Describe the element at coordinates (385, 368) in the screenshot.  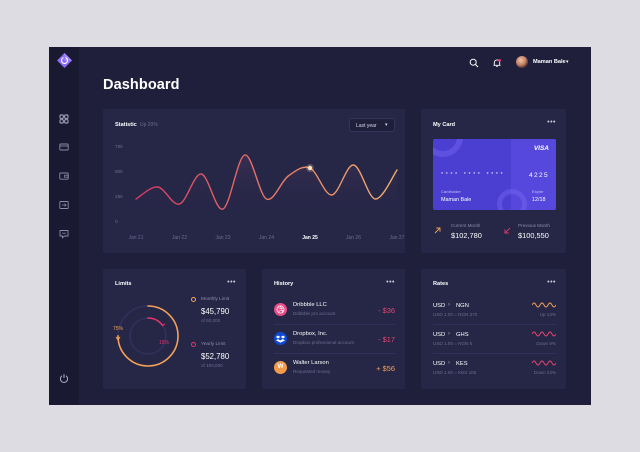
I see `history-item-amount: + $56` at that location.